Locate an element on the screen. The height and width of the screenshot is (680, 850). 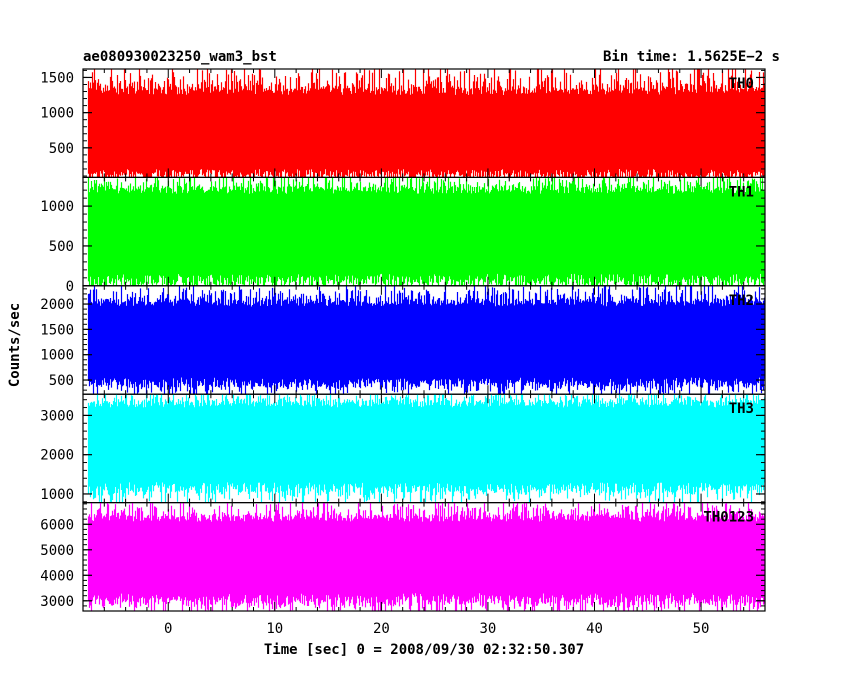
series-trace-th0123 is located at coordinates (426, 556).